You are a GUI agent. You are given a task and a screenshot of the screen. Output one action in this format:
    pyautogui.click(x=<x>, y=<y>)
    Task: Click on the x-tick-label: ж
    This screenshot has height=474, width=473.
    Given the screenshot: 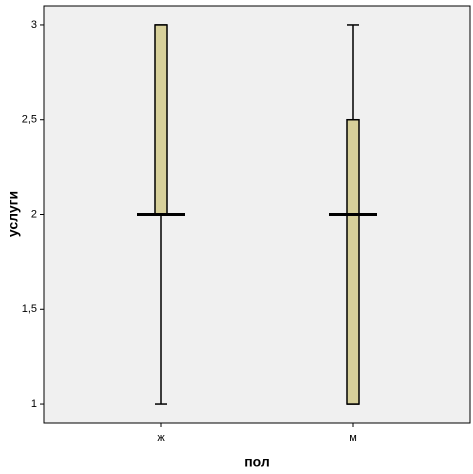 What is the action you would take?
    pyautogui.click(x=161, y=438)
    